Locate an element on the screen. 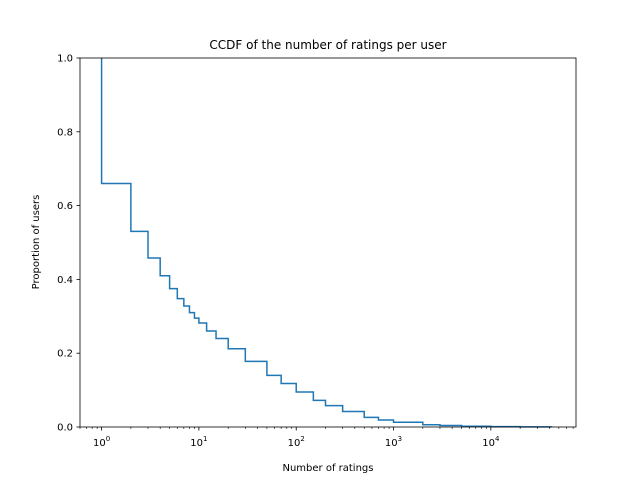  y-tick-label: 0.0 is located at coordinates (65, 428).